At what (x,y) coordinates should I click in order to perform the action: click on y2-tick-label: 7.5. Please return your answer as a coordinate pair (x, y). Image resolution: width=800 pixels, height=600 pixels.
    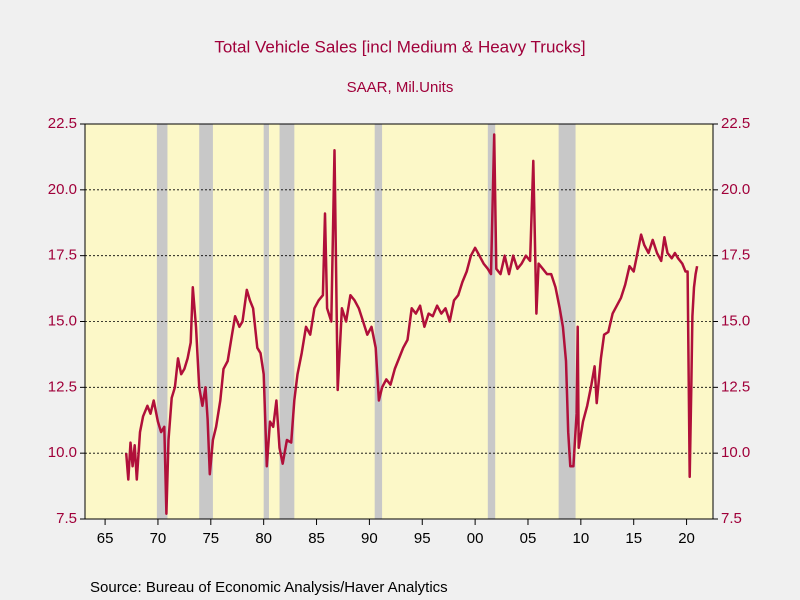
    Looking at the image, I should click on (731, 518).